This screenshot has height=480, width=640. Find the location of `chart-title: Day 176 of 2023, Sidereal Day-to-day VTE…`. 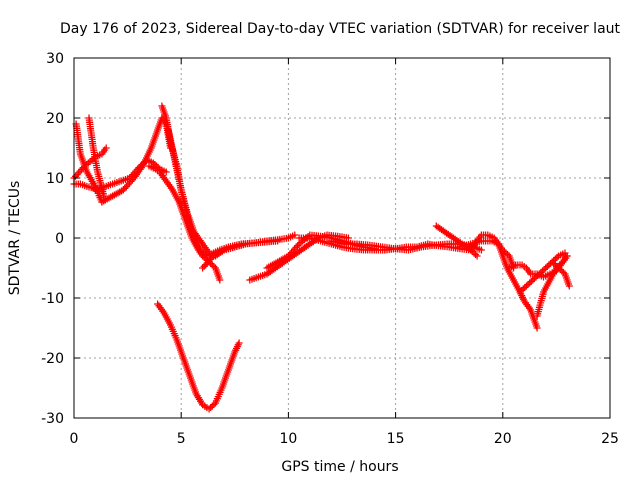

chart-title: Day 176 of 2023, Sidereal Day-to-day VTE… is located at coordinates (340, 29).